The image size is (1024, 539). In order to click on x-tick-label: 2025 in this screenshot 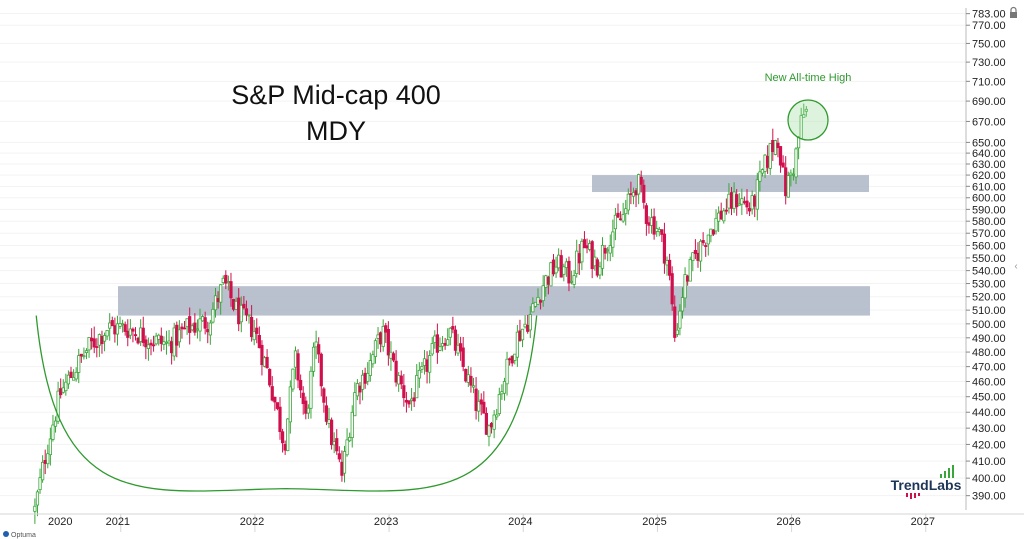, I will do `click(654, 522)`.